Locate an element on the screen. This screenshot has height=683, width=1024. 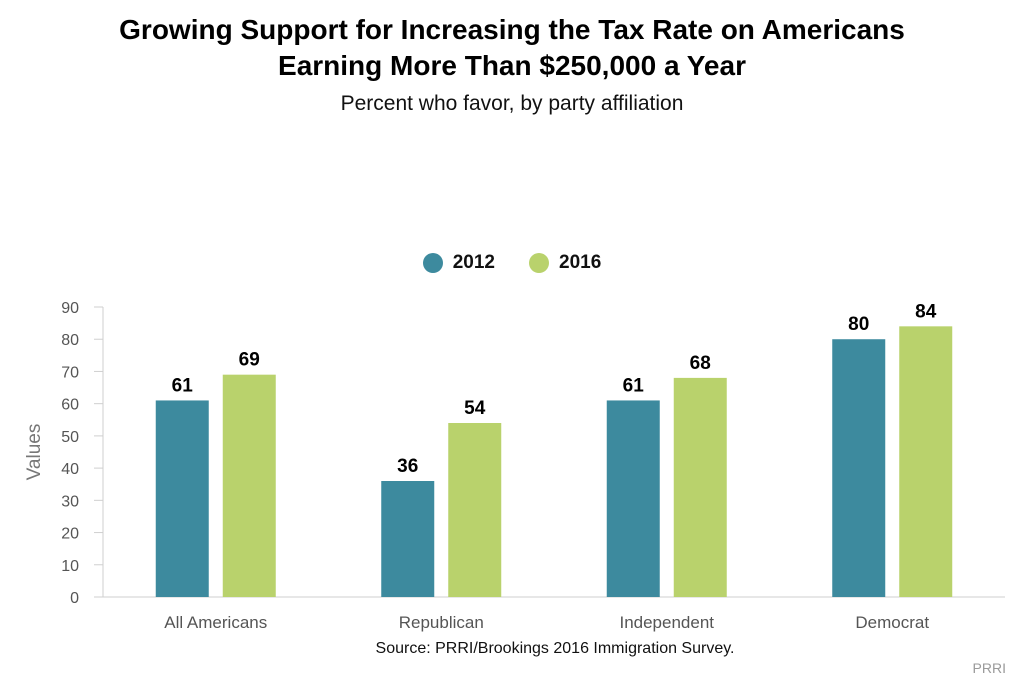
legend-item-2012: 2012 is located at coordinates (458, 263).